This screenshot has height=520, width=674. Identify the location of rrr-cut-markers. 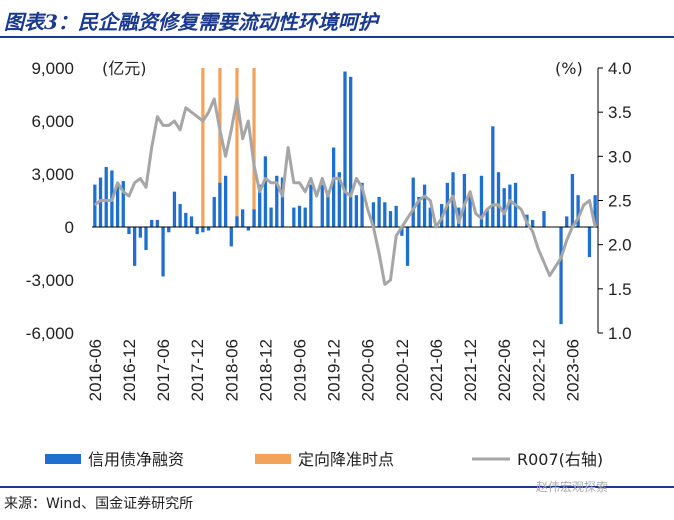
(228, 147).